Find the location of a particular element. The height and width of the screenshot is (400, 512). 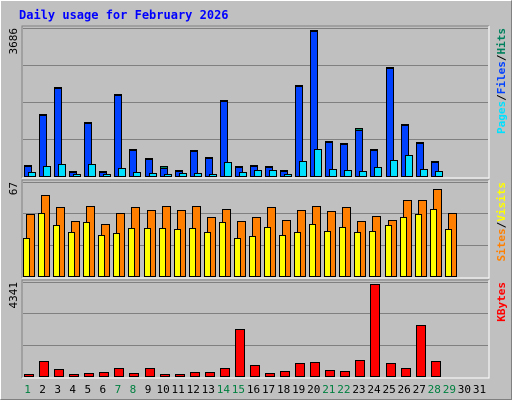

x-tick-label-day-11: 11 is located at coordinates (178, 389).